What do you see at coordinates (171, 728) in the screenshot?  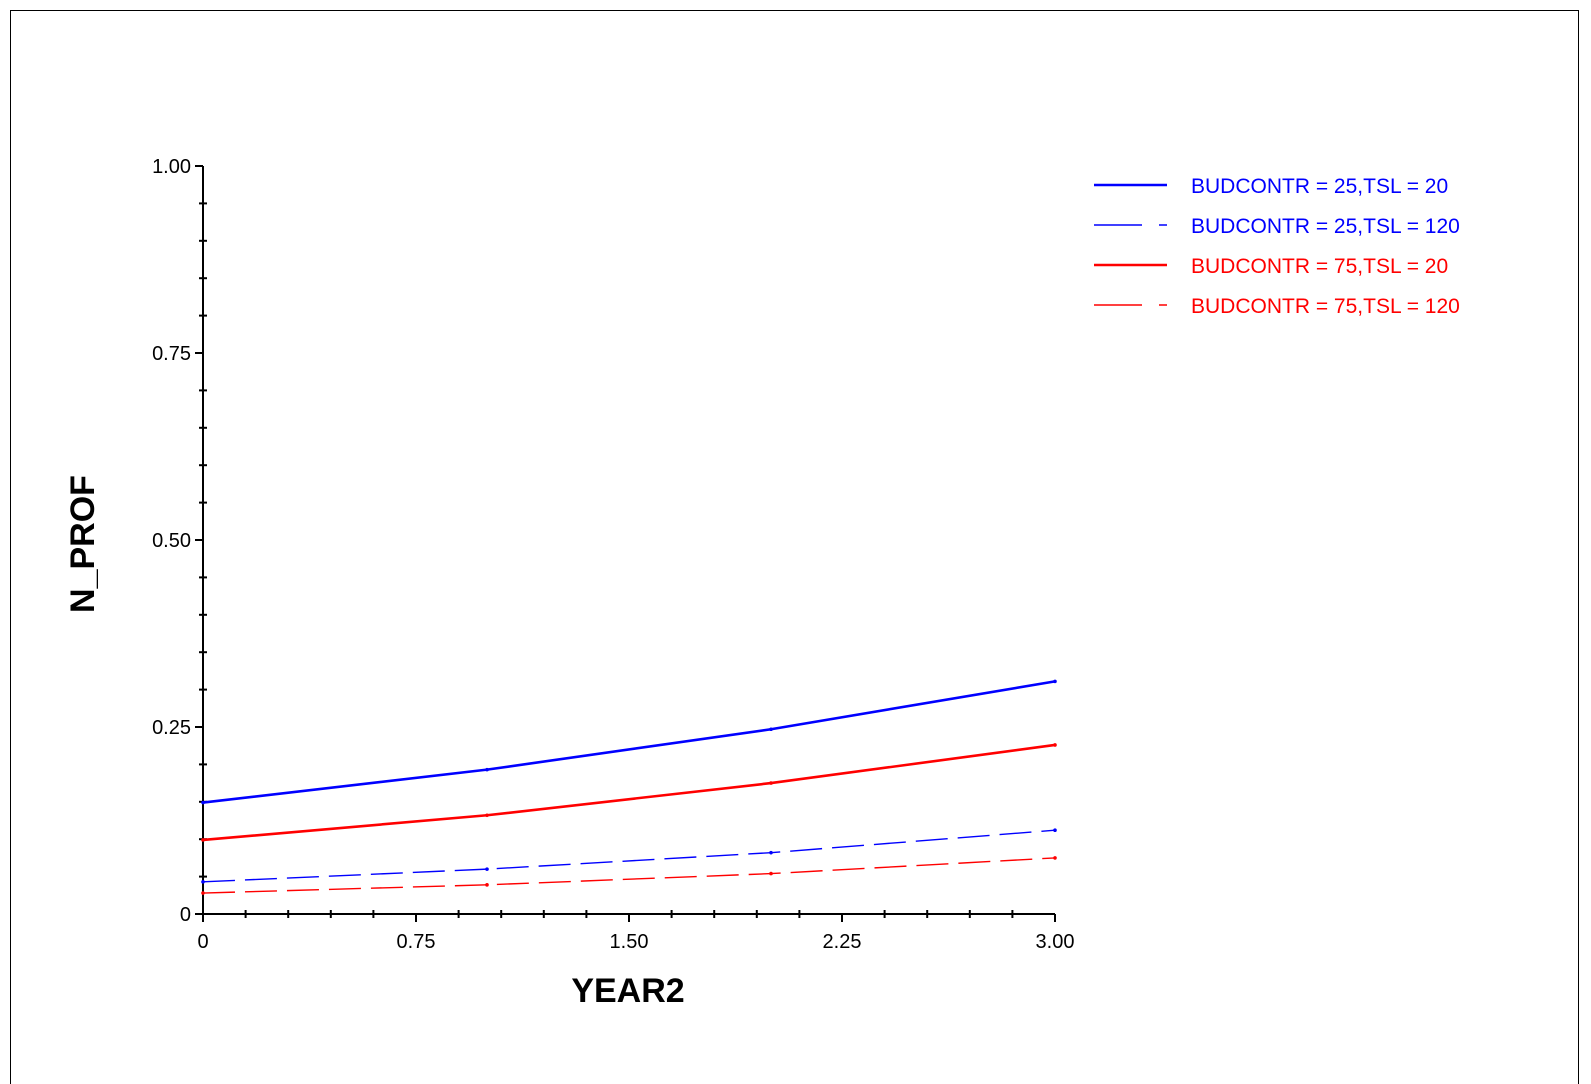 I see `y-tick-label: 0.25` at bounding box center [171, 728].